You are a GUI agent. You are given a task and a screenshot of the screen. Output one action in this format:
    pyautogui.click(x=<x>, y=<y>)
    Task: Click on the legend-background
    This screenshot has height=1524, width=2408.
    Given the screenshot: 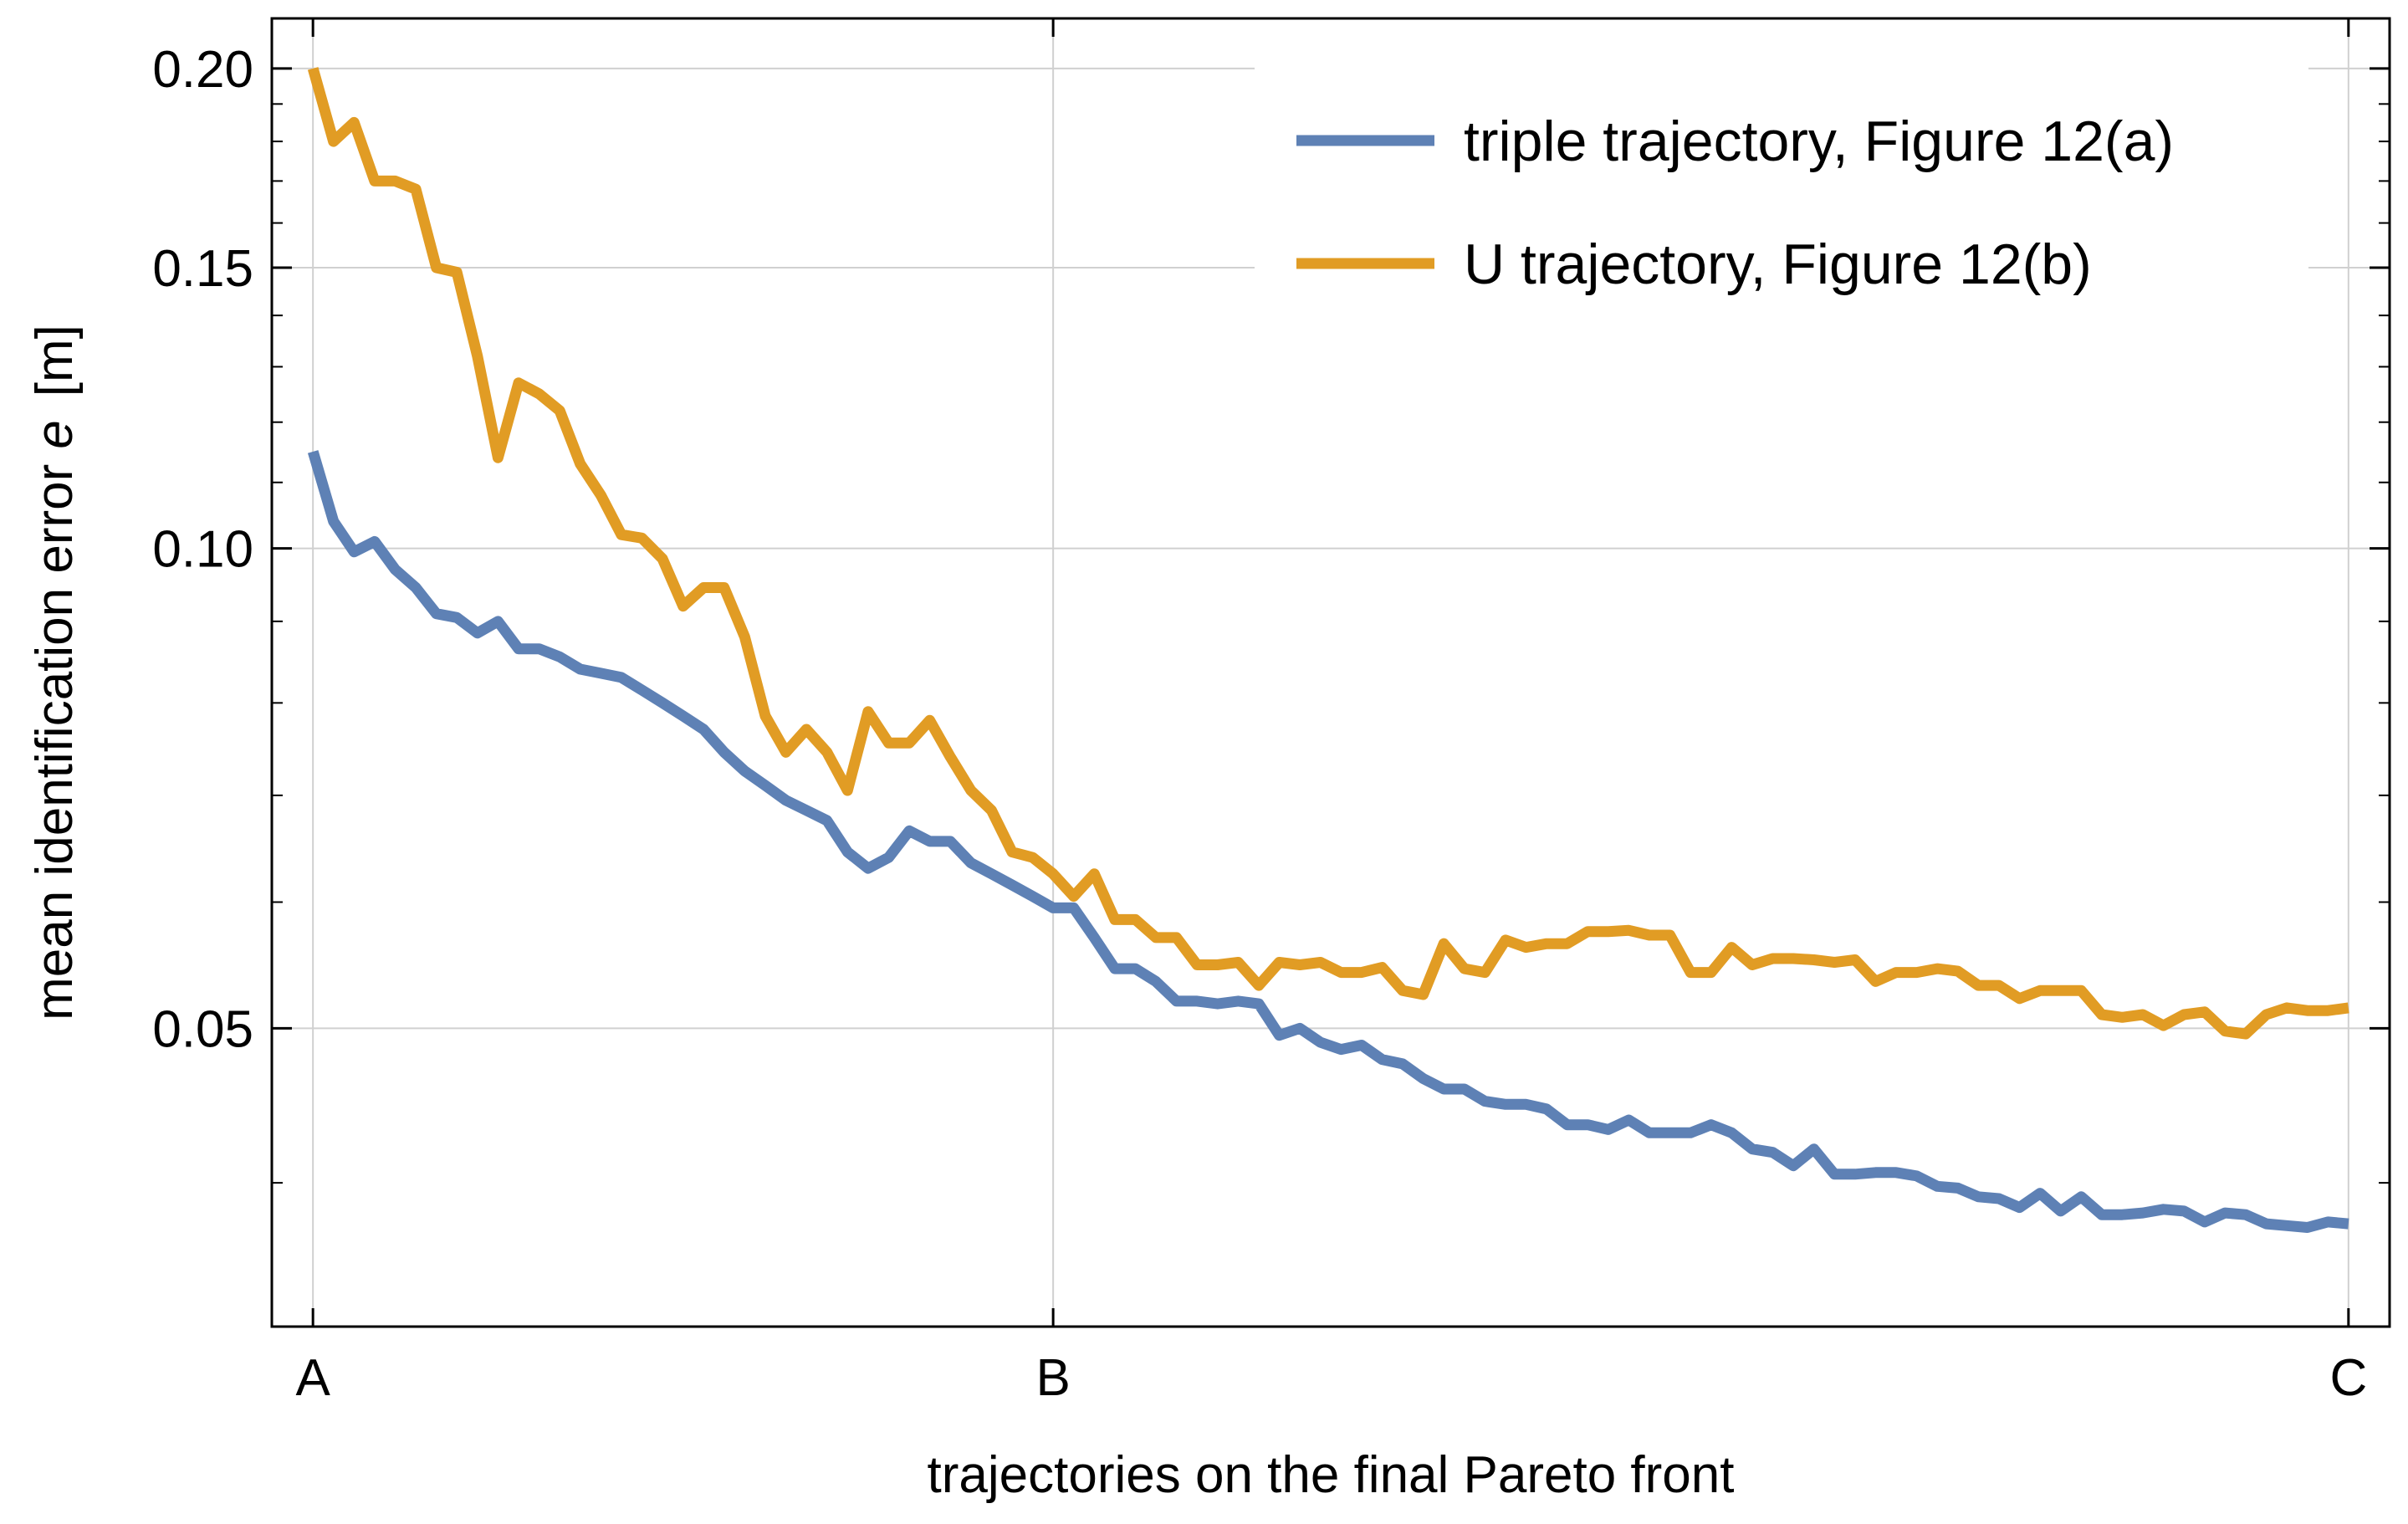 What is the action you would take?
    pyautogui.click(x=1781, y=192)
    